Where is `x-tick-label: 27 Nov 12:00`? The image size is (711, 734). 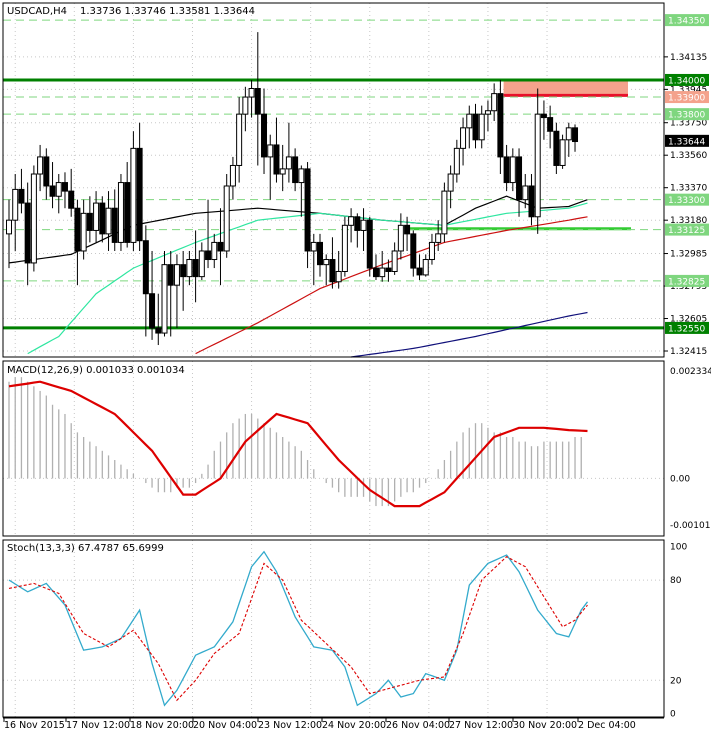 x-tick-label: 27 Nov 12:00 is located at coordinates (481, 725).